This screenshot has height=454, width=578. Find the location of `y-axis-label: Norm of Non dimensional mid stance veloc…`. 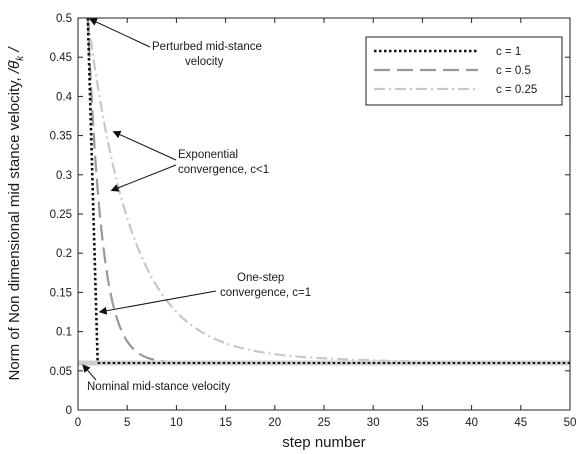

y-axis-label: Norm of Non dimensional mid stance veloc… is located at coordinates (16, 213).